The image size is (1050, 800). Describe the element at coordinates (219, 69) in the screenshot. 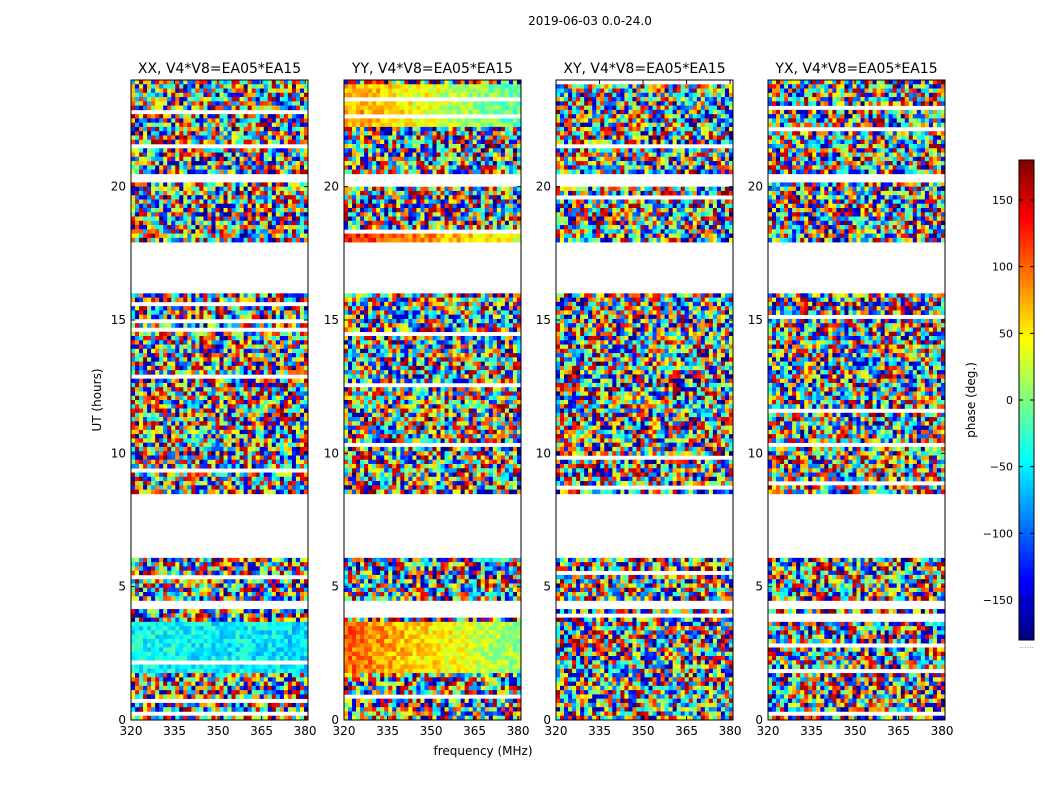

I see `panel-title: XX, V4*V8=EA05*EA15` at that location.